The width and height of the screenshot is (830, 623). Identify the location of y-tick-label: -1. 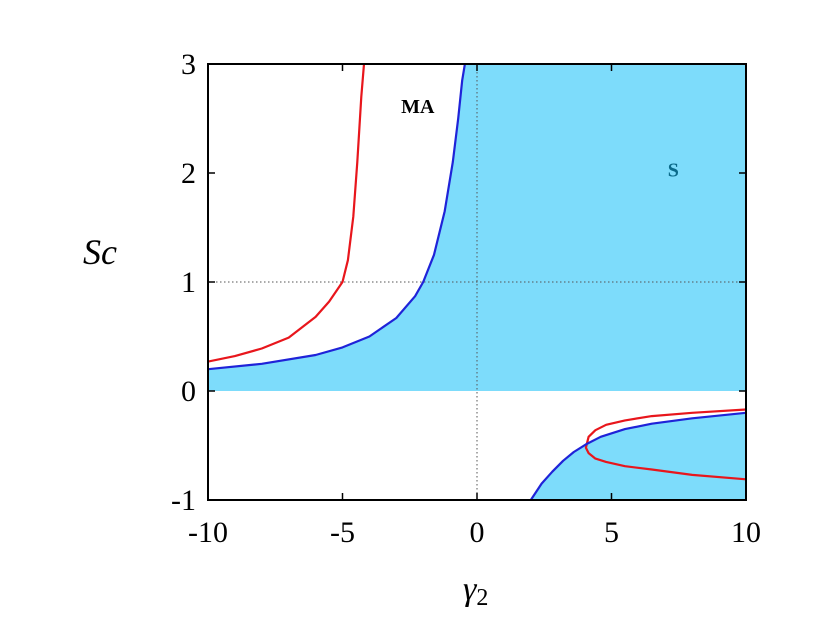
(183, 500).